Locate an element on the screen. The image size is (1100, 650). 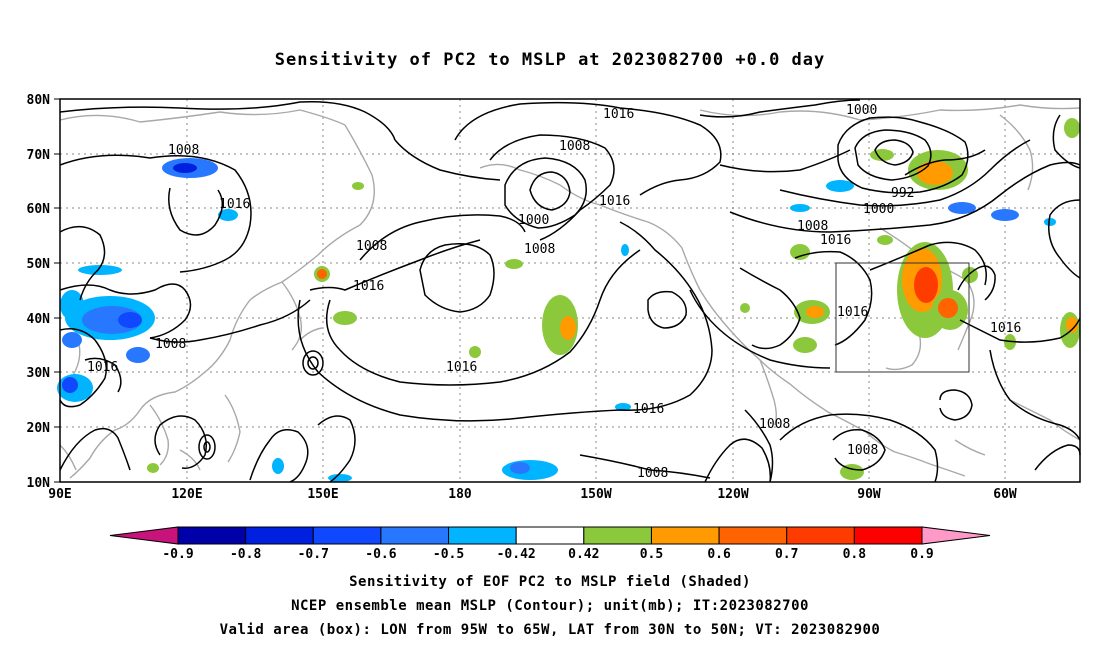
colorbar-label: -0.8 is located at coordinates (245, 554).